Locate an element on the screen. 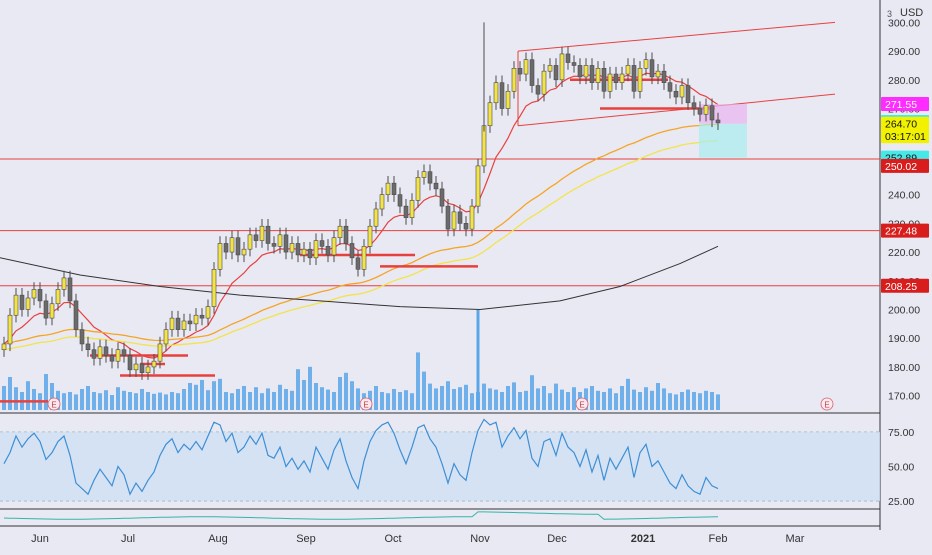  rsi-tick-label: 50.00 is located at coordinates (901, 467).